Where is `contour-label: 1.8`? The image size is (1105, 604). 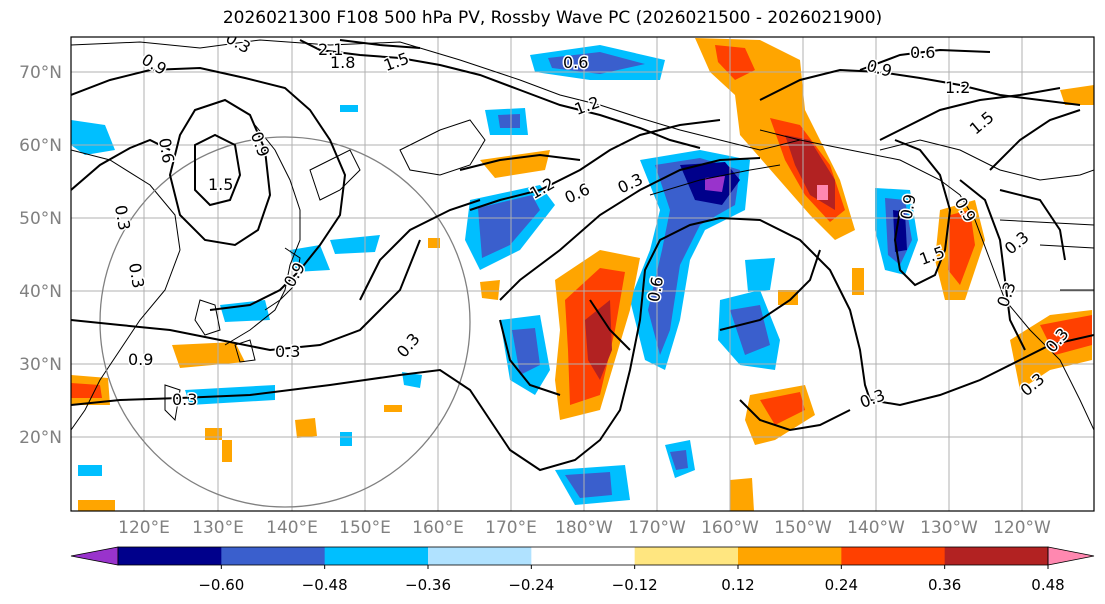
contour-label: 1.8 is located at coordinates (342, 62).